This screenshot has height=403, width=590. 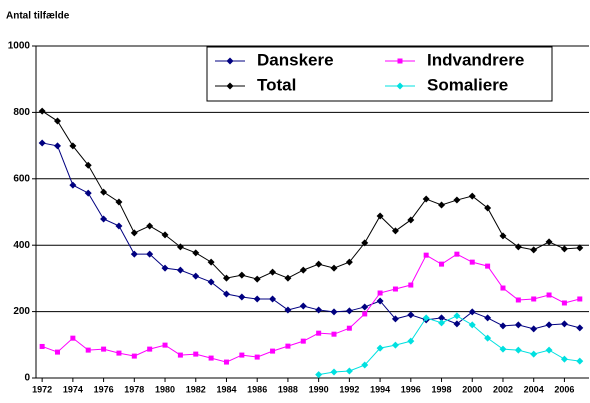 What do you see at coordinates (380, 389) in the screenshot?
I see `x-tick-label: 1994` at bounding box center [380, 389].